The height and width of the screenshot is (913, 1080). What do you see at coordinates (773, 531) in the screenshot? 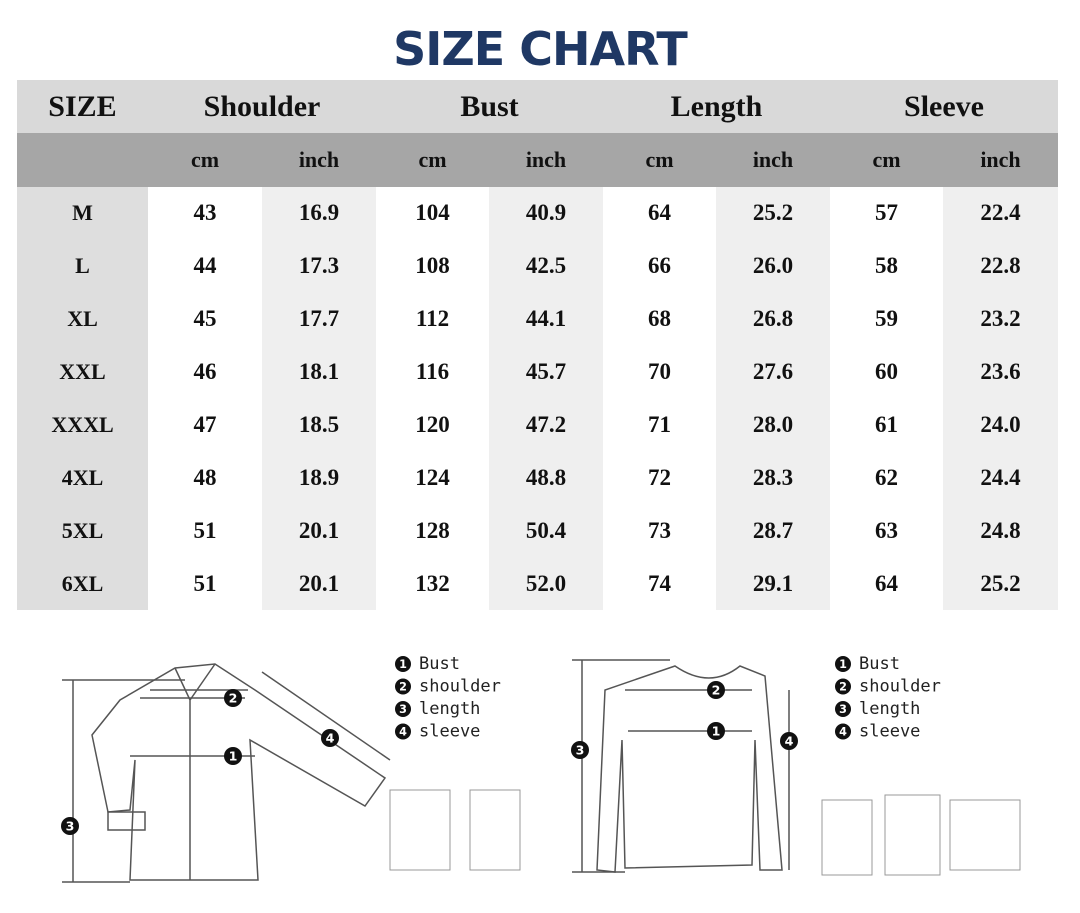
I see `table-cell: 28.7` at bounding box center [773, 531].